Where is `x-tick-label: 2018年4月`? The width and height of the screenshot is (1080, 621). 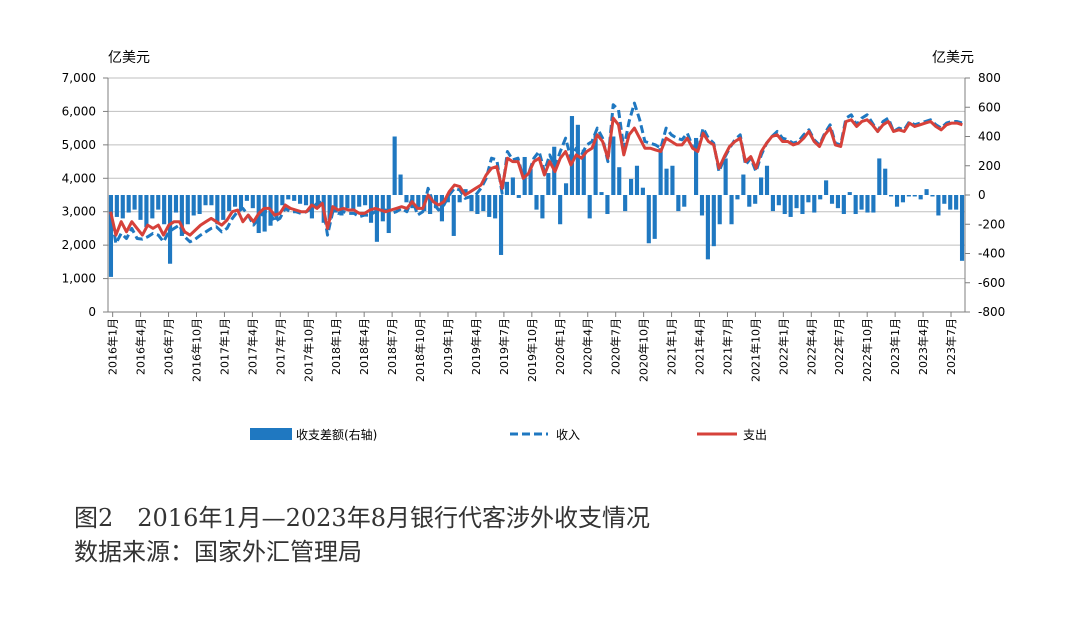 x-tick-label: 2018年4月 is located at coordinates (364, 346).